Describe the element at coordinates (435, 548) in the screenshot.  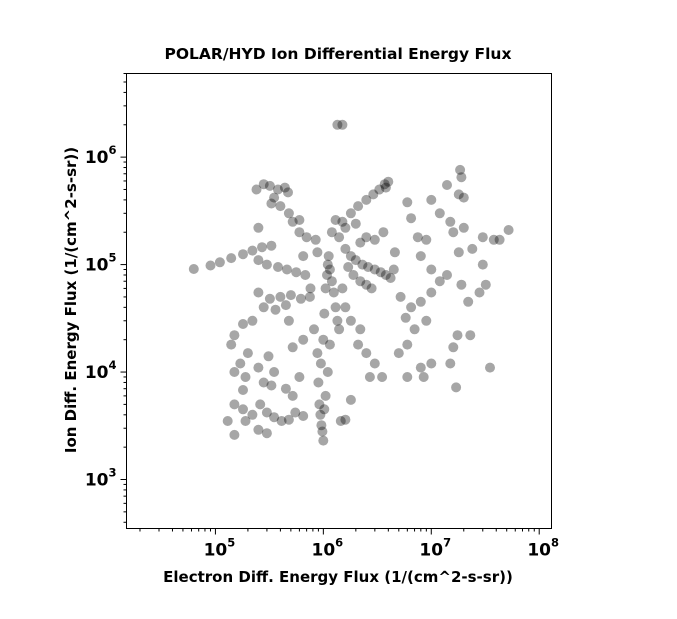
I see `x-tick-label: 10⁷` at that location.